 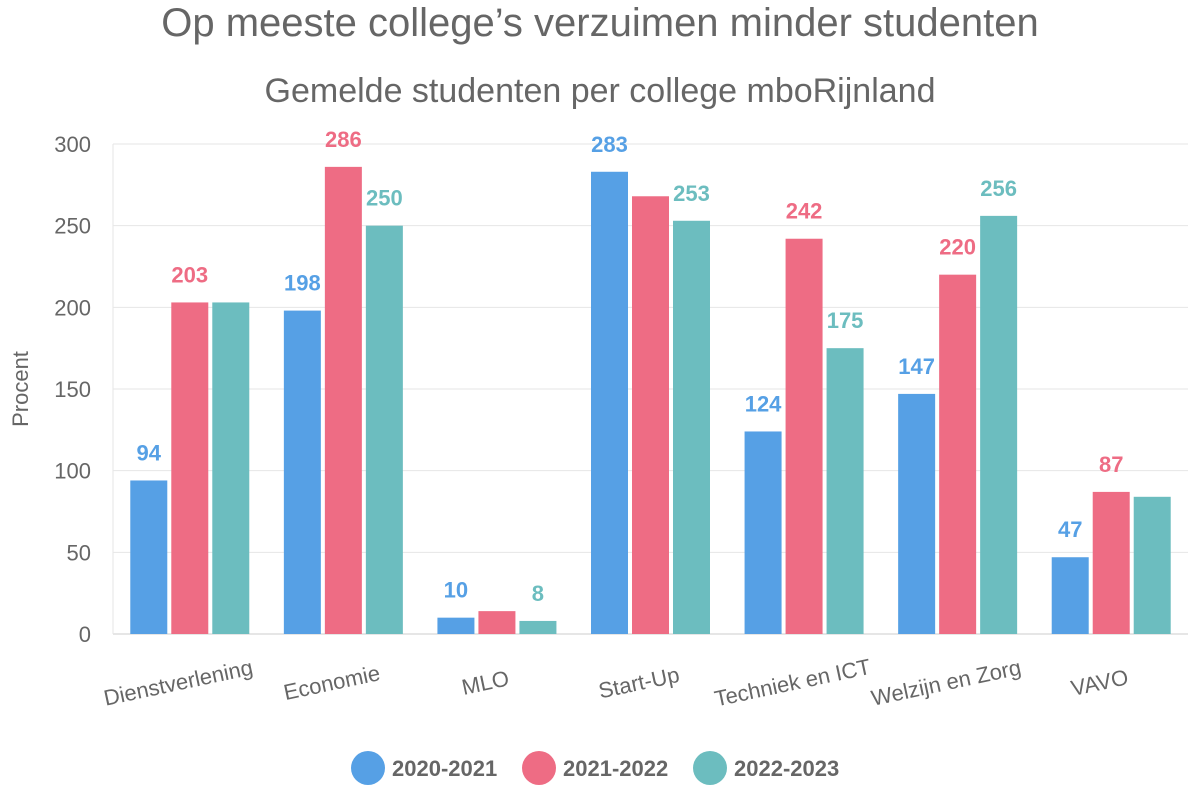 I want to click on y-tick-label: 50, so click(x=79, y=552).